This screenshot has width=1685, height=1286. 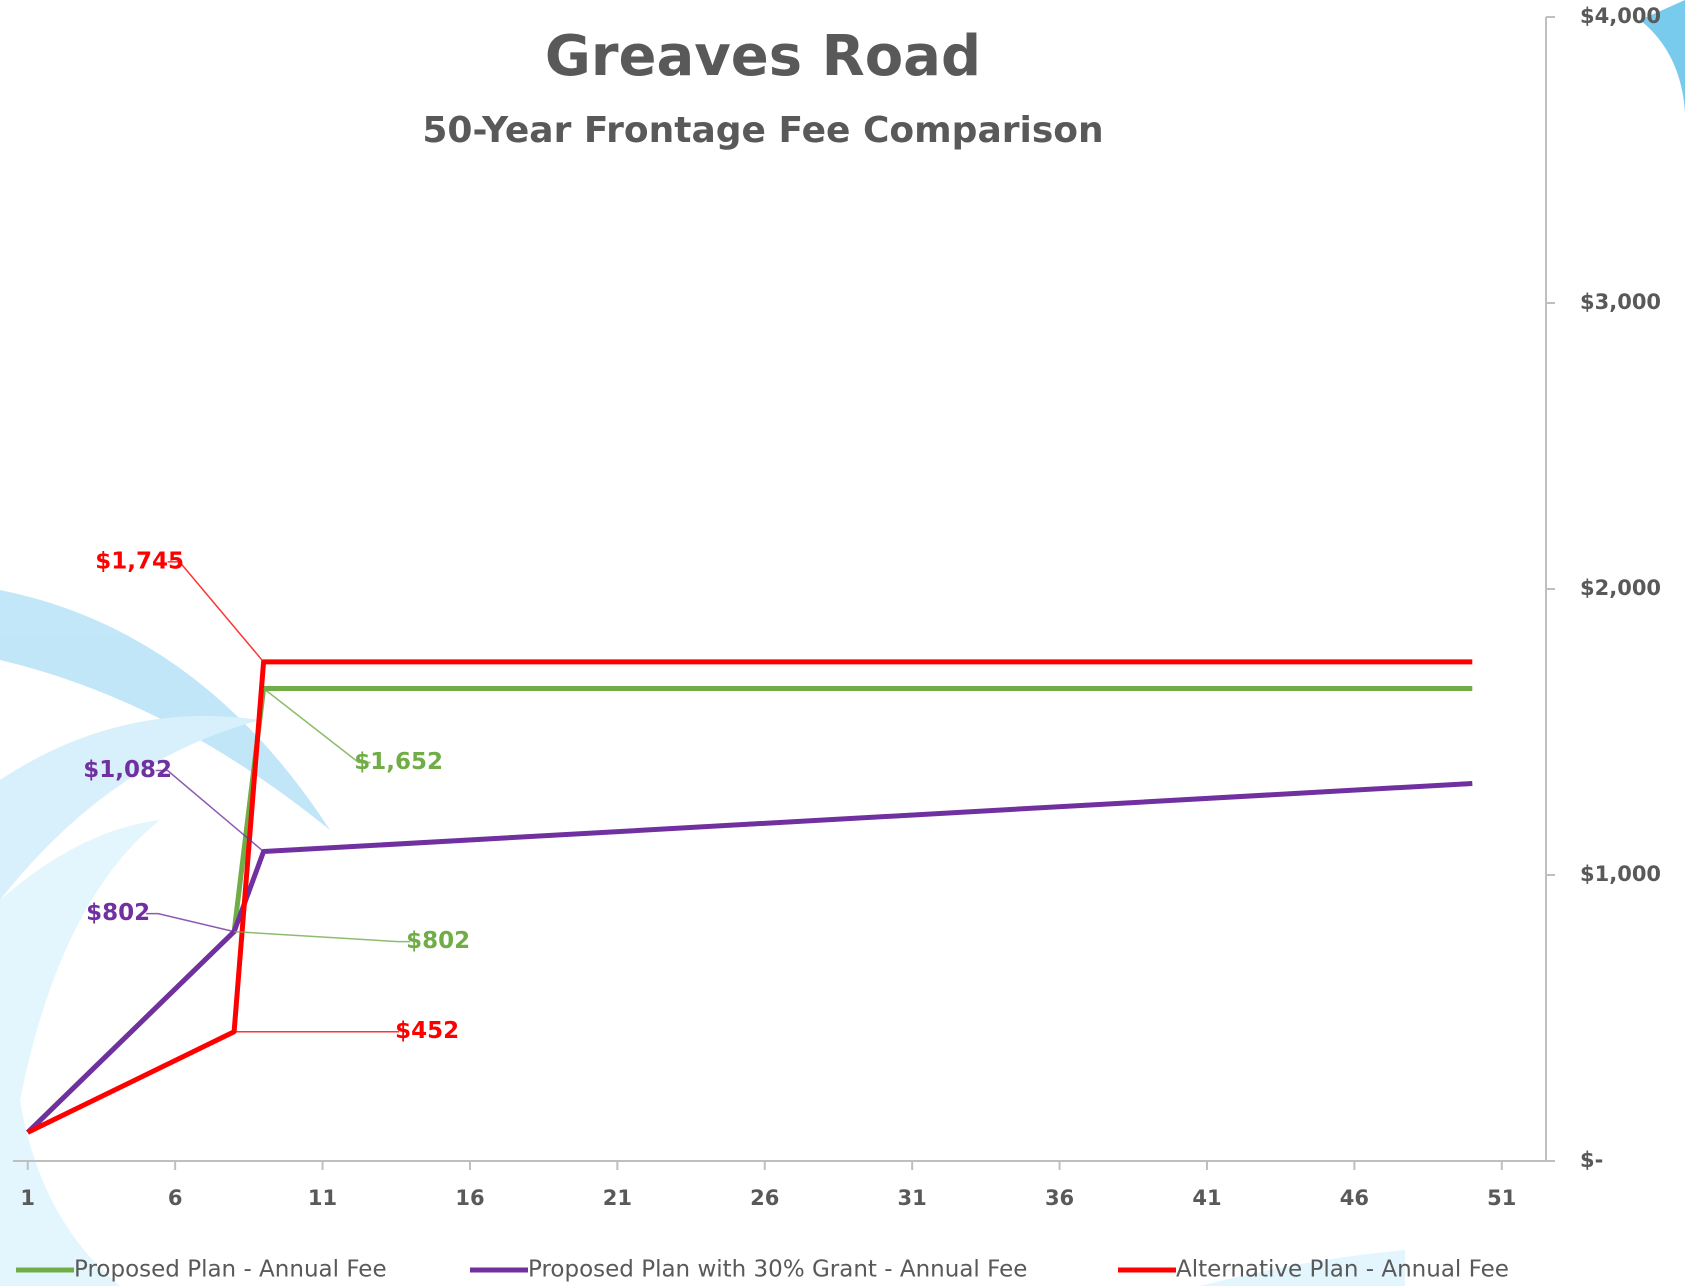 What do you see at coordinates (127, 770) in the screenshot?
I see `data-label: $1,082` at bounding box center [127, 770].